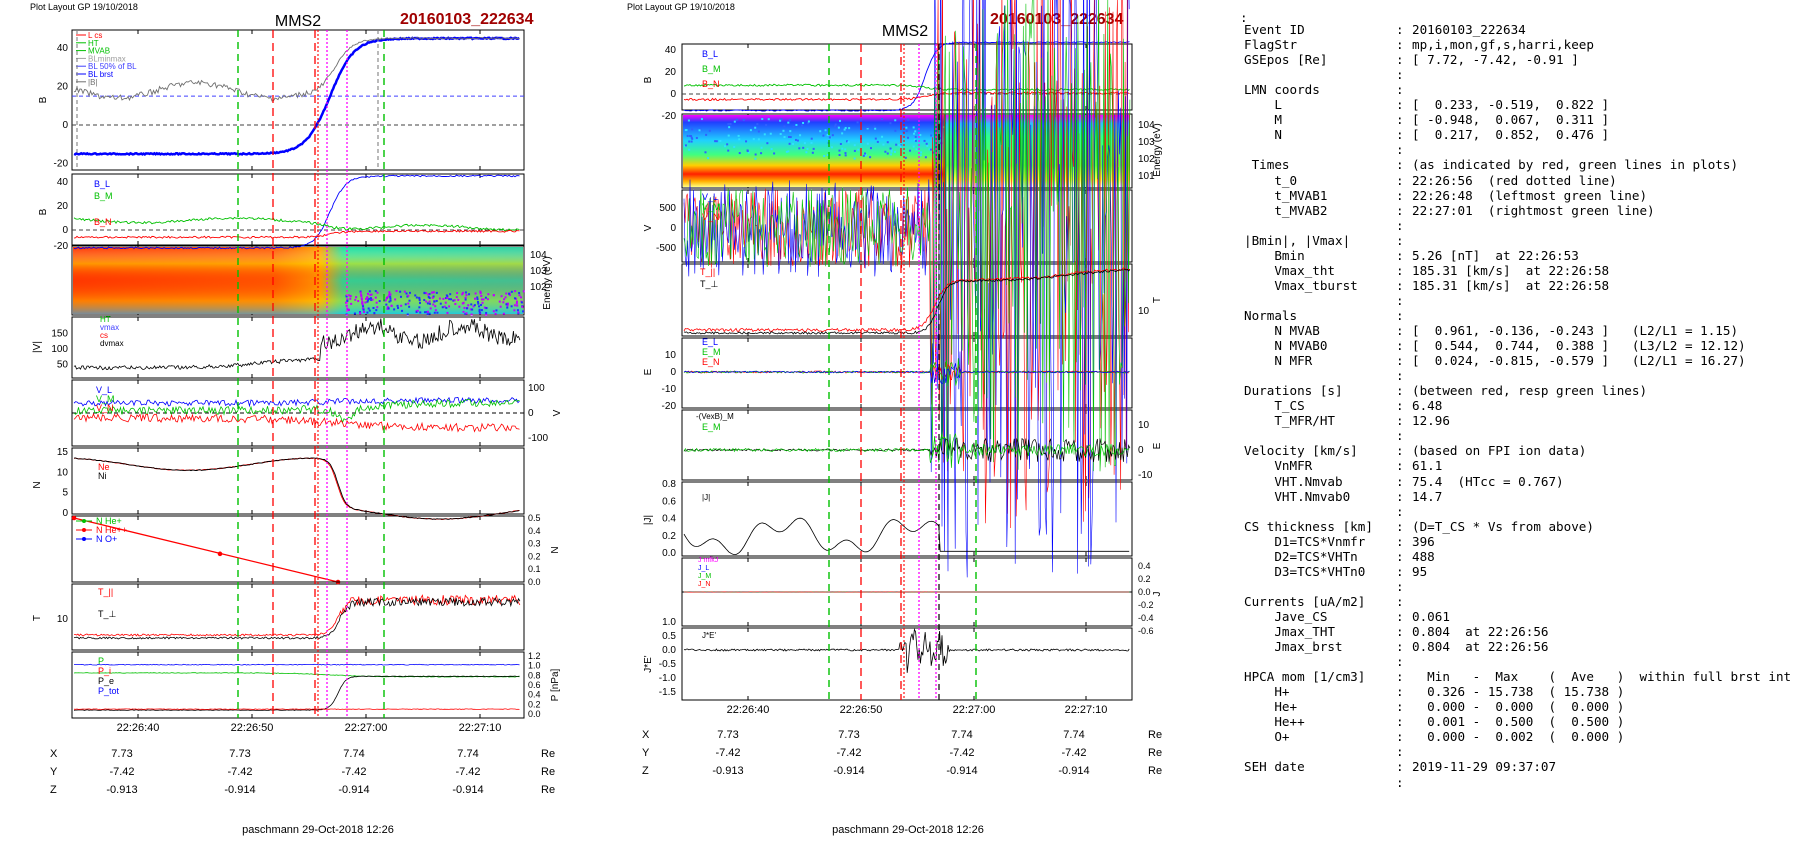  What do you see at coordinates (61, 246) in the screenshot?
I see `y-tick-label: -20` at bounding box center [61, 246].